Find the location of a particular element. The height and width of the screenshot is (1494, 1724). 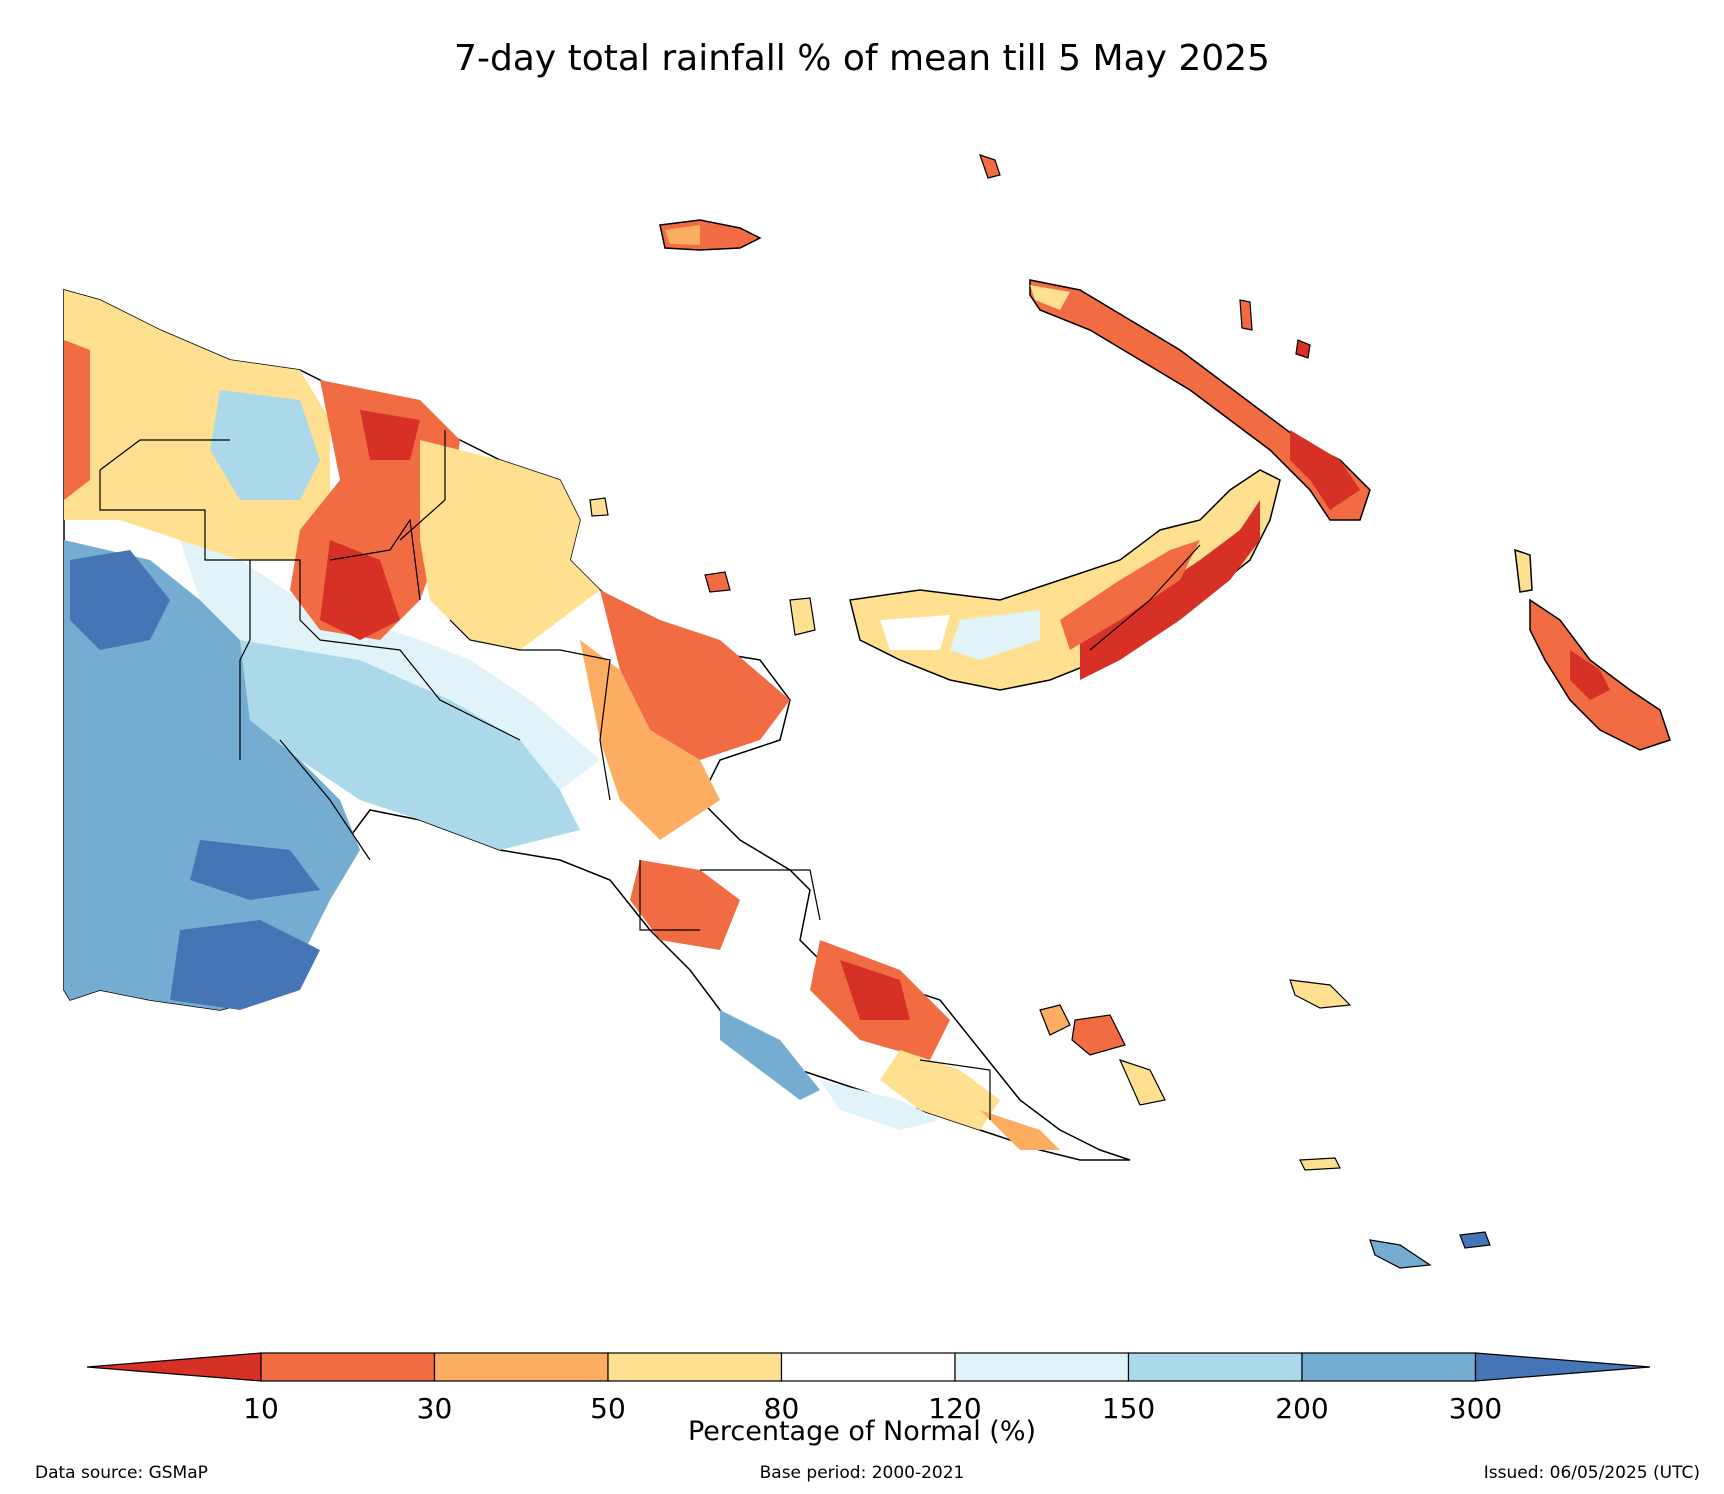

colorbar-tick-300: 300 is located at coordinates (1475, 1408).